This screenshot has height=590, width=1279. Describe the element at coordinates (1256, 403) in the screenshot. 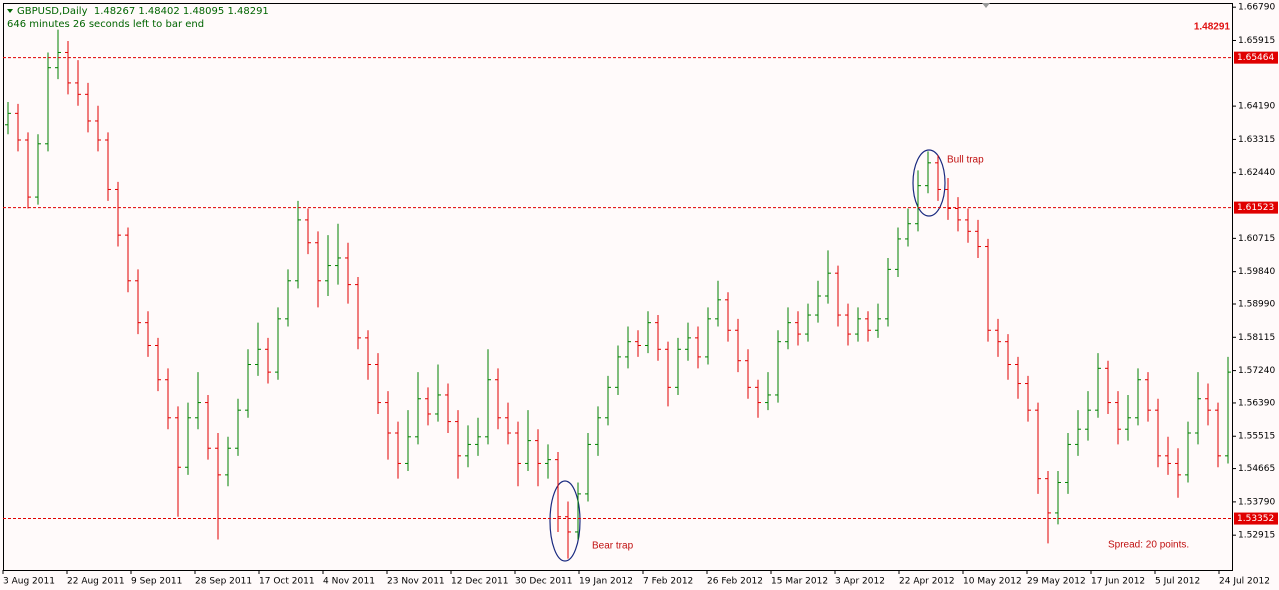

I see `y-tick-label: 1.56390` at that location.